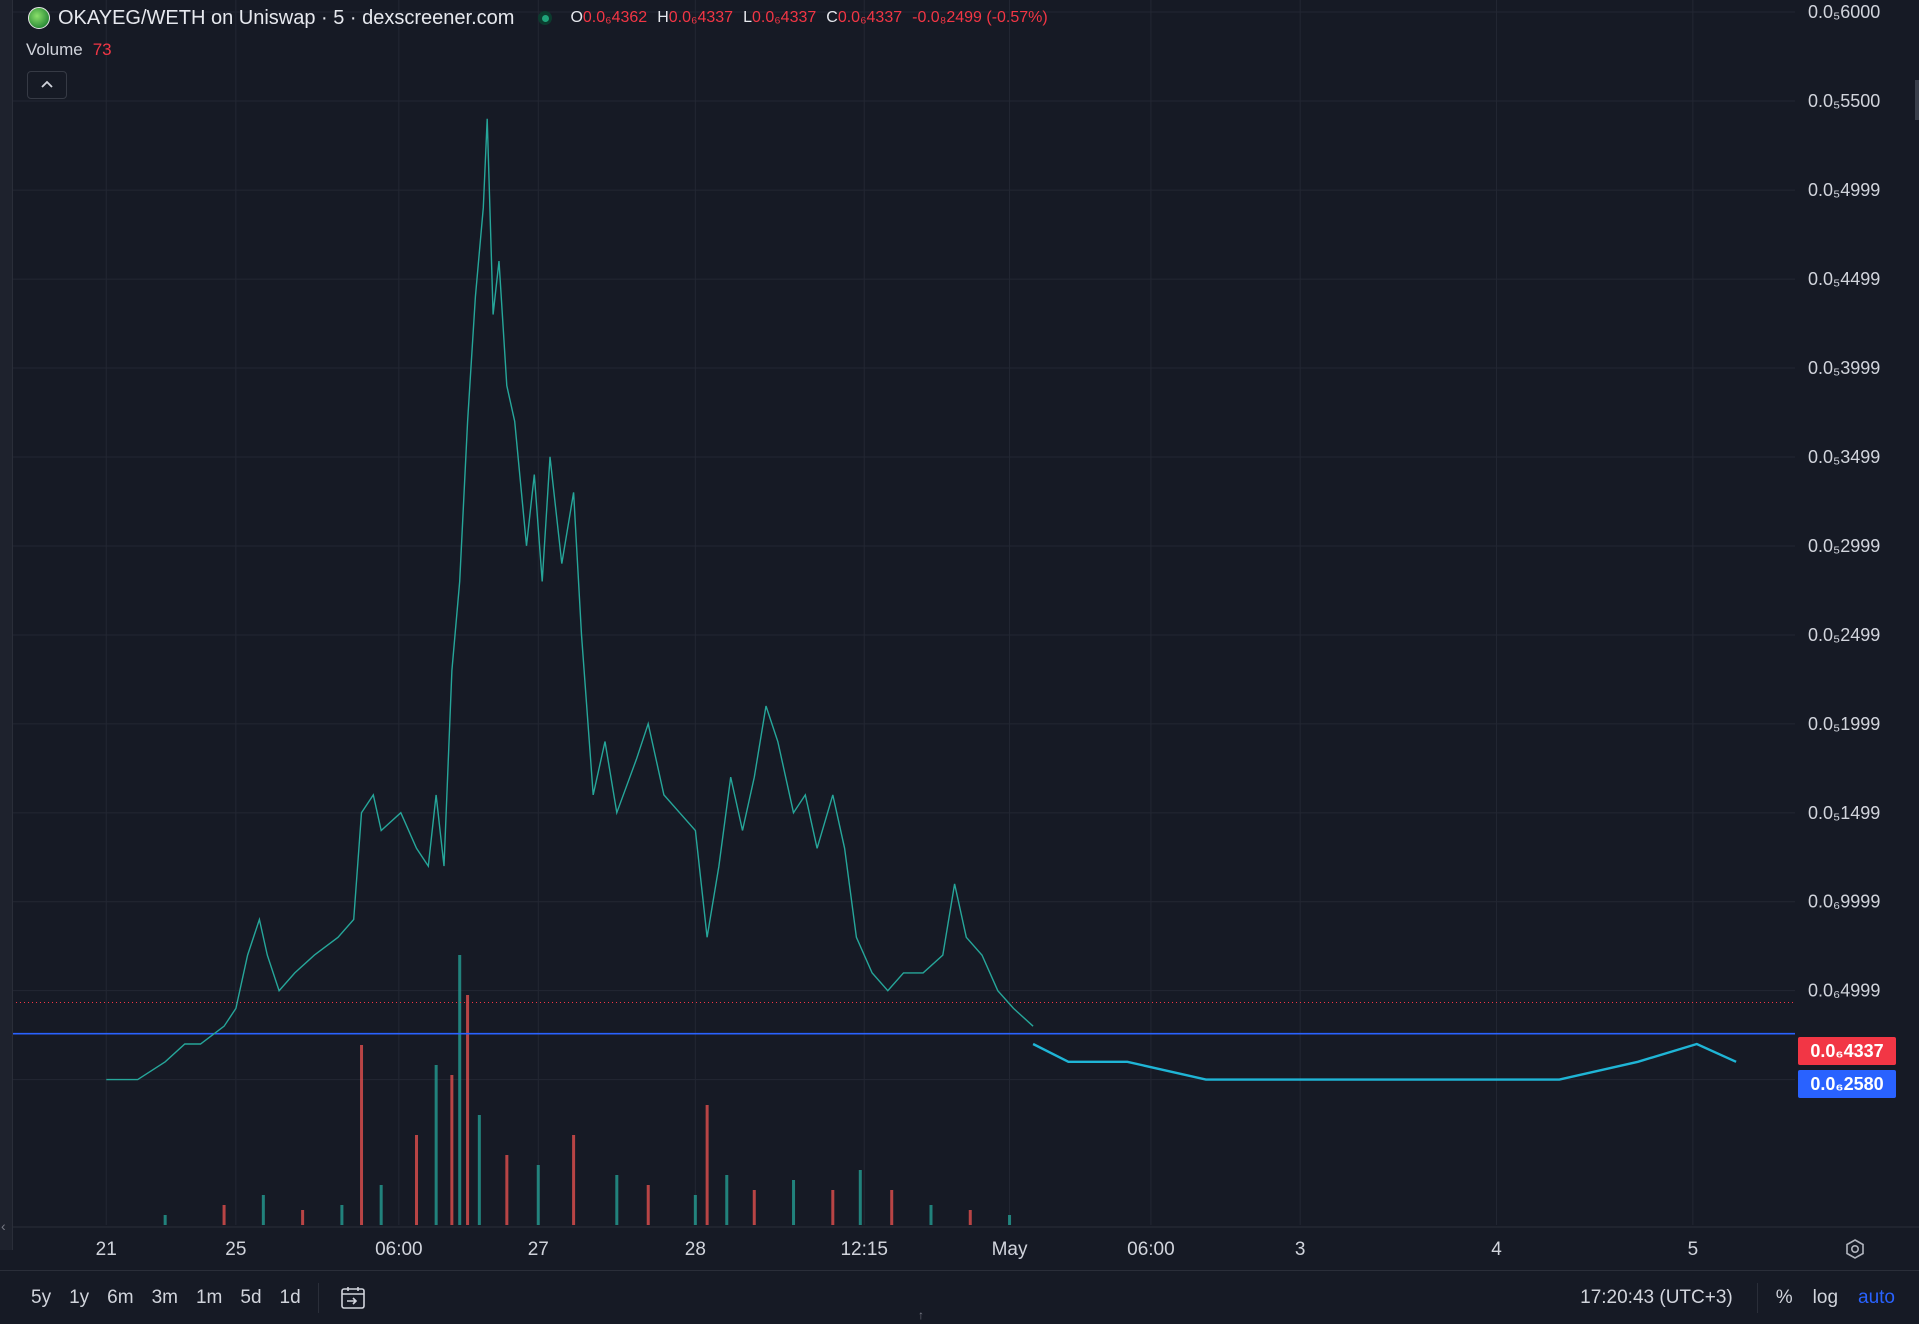  I want to click on token-logo-icon, so click(39, 18).